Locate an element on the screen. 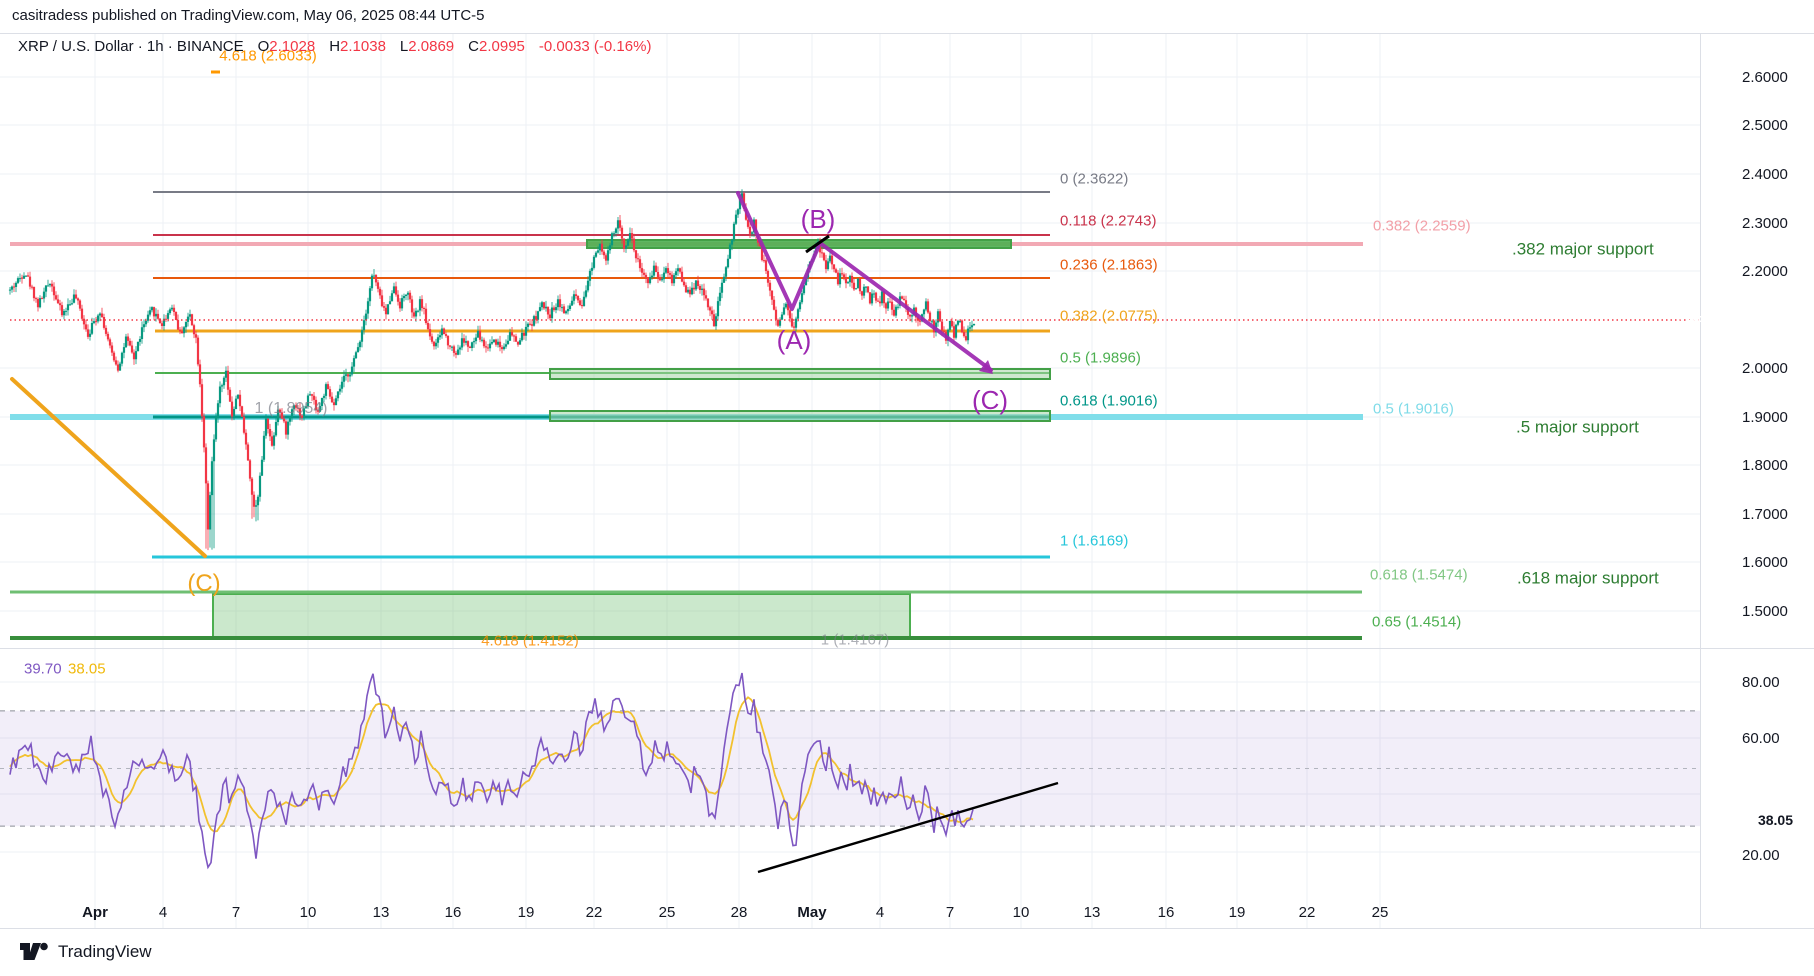 This screenshot has height=976, width=1814. price-axis-label: 1.8000 is located at coordinates (1765, 465).